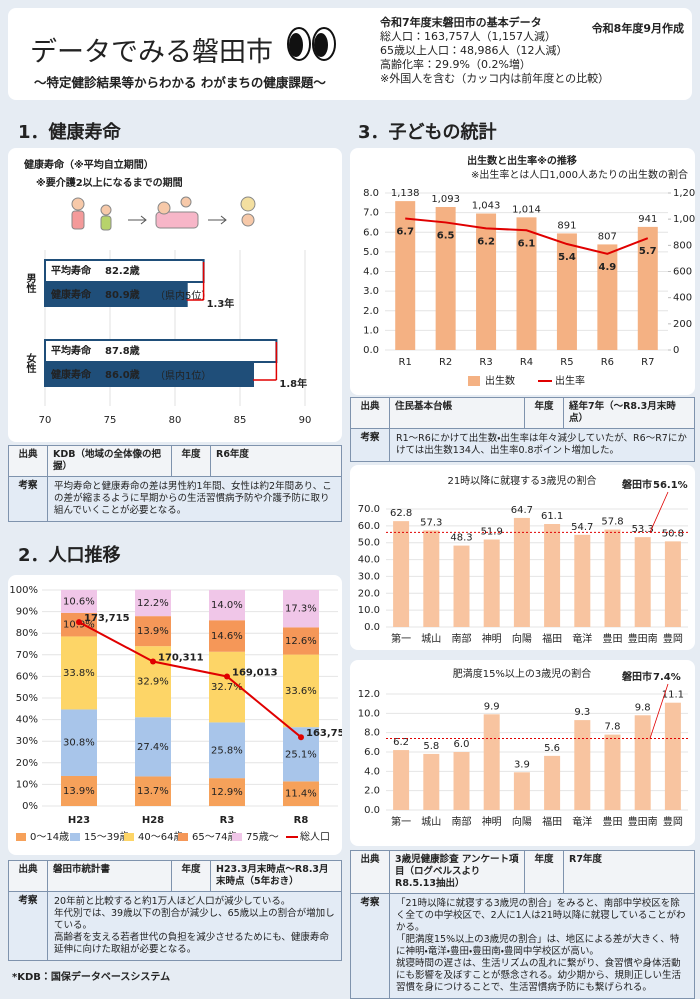  Describe the element at coordinates (468, 36) in the screenshot. I see `basic-data-line: 総人口：163,757人（1,157人減）` at that location.